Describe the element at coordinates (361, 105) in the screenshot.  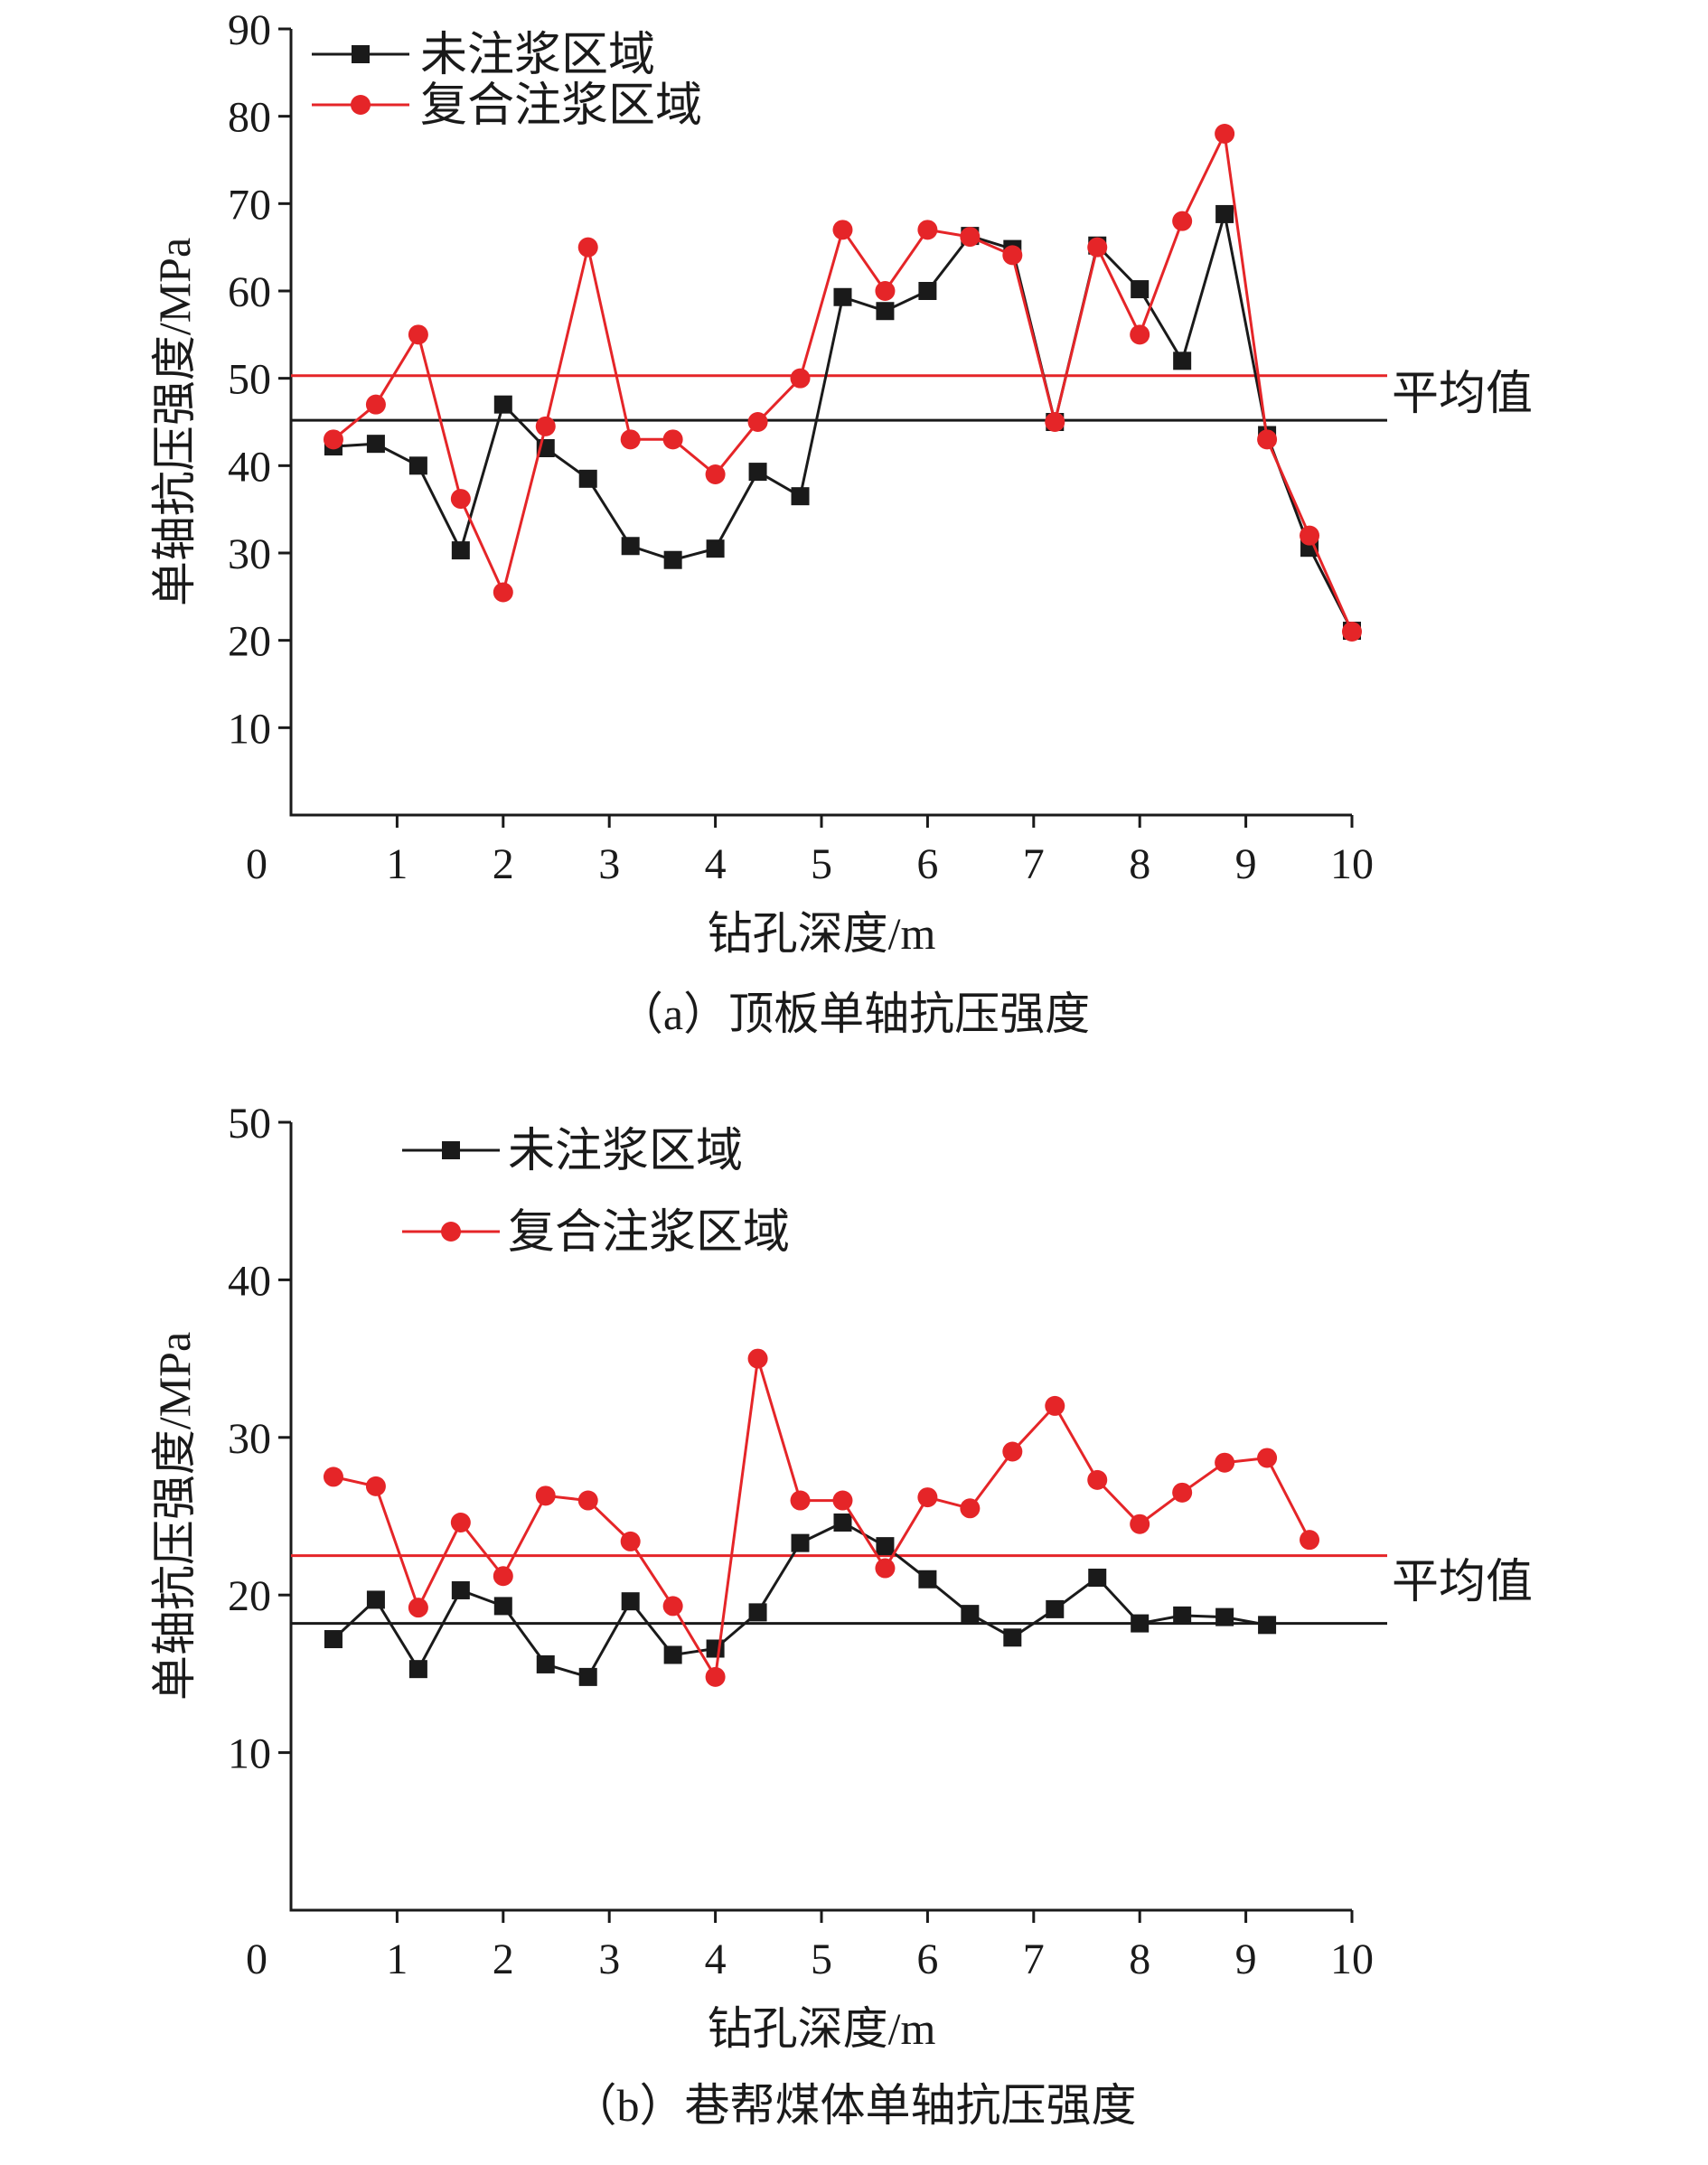
I see `legend-marker-circle` at that location.